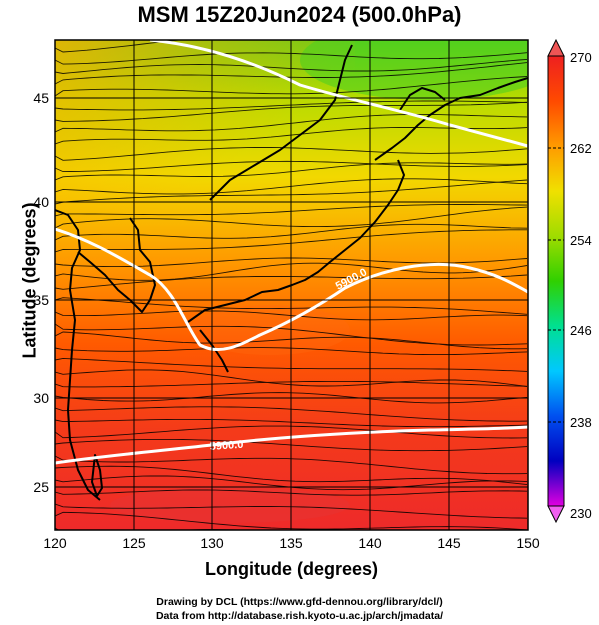  Describe the element at coordinates (116, 265) in the screenshot. I see `coastline-korea` at that location.